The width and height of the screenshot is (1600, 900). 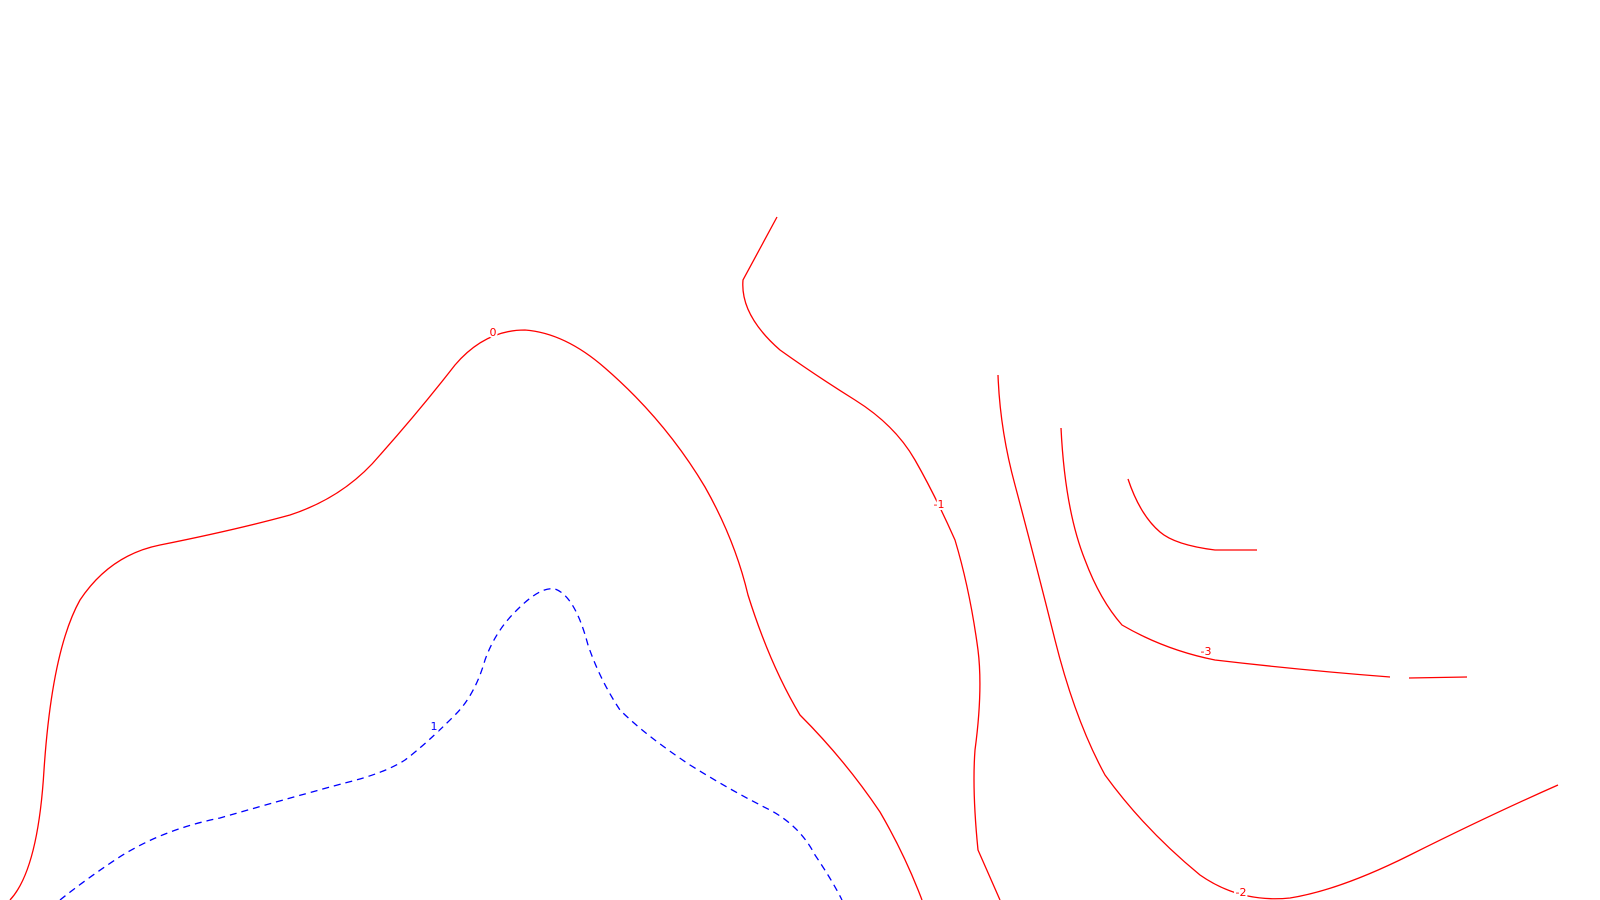 What do you see at coordinates (1192, 514) in the screenshot?
I see `contour-line-neg3-inner` at bounding box center [1192, 514].